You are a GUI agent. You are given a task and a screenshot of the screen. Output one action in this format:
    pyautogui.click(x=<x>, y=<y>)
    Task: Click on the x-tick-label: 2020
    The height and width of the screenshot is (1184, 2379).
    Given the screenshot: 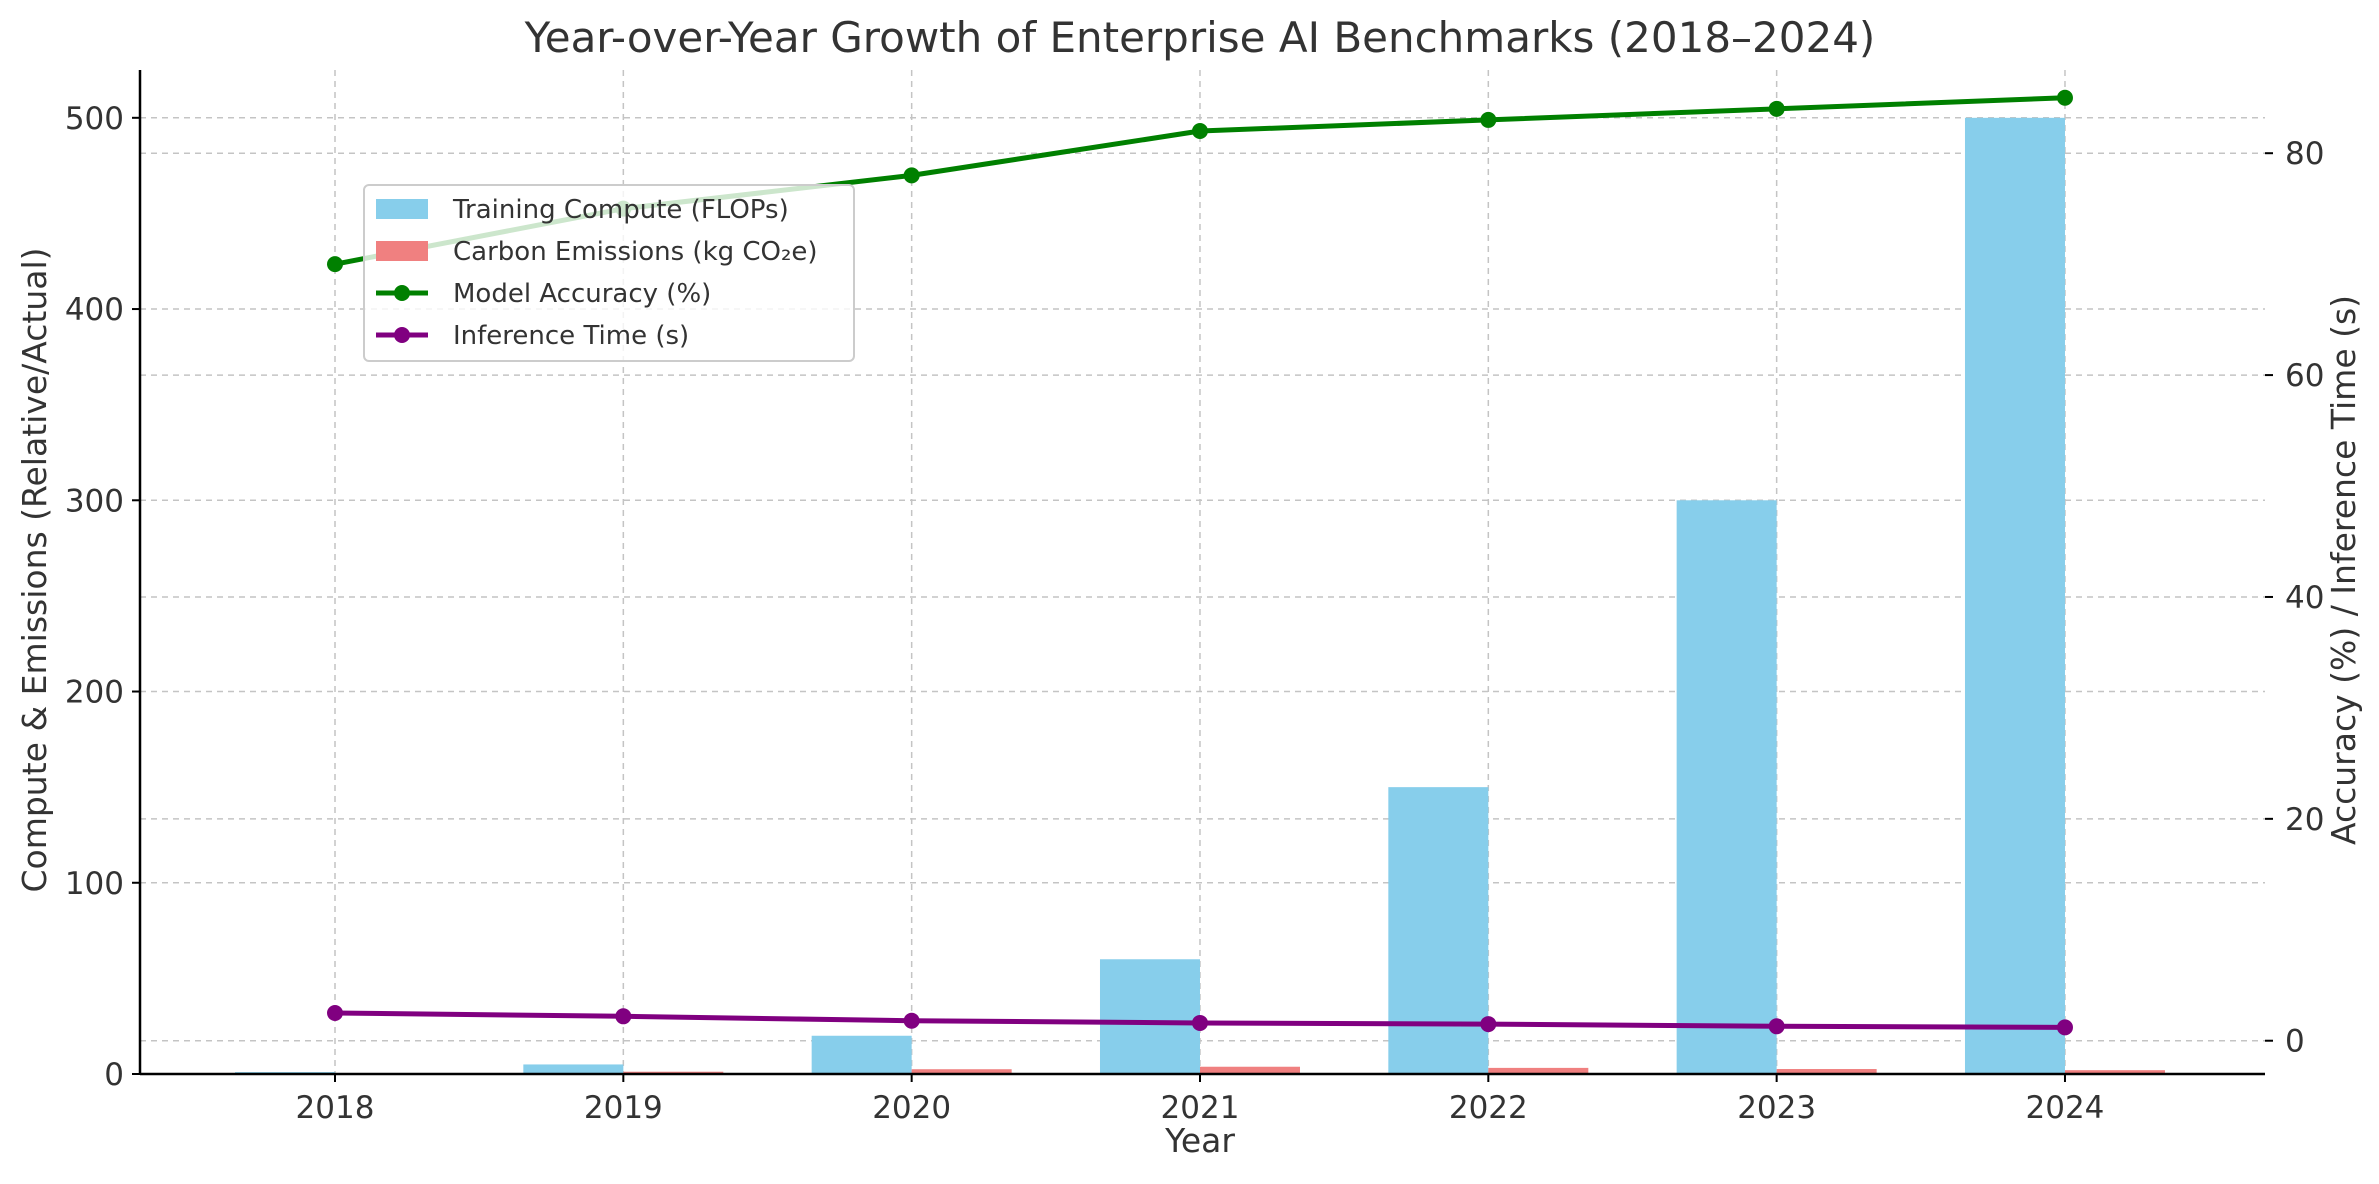 What is the action you would take?
    pyautogui.click(x=911, y=1108)
    